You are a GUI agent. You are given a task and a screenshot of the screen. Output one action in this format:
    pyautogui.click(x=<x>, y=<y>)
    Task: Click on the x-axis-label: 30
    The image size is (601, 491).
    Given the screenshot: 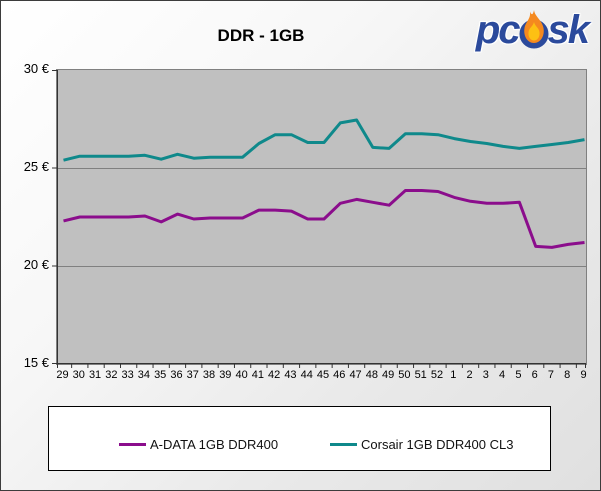 What is the action you would take?
    pyautogui.click(x=78, y=375)
    